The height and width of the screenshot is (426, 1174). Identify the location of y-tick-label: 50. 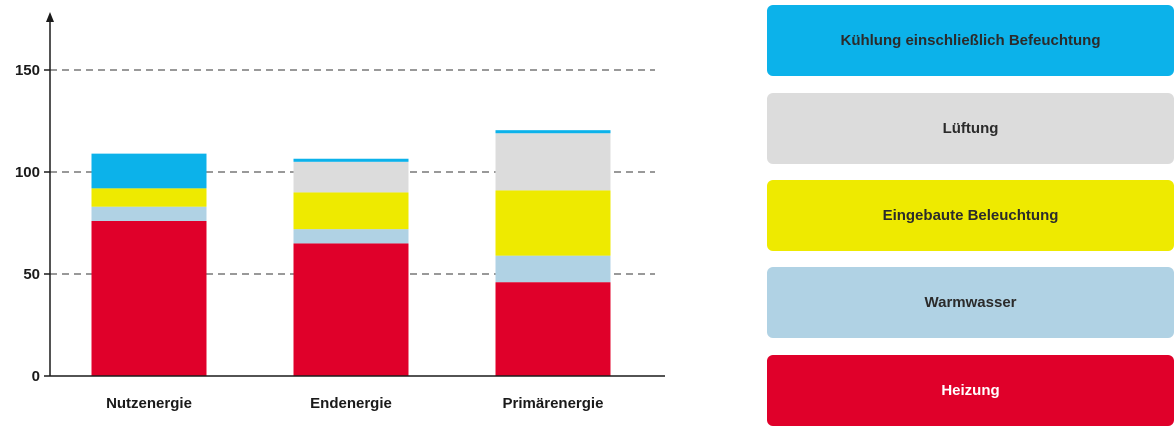
(31, 274).